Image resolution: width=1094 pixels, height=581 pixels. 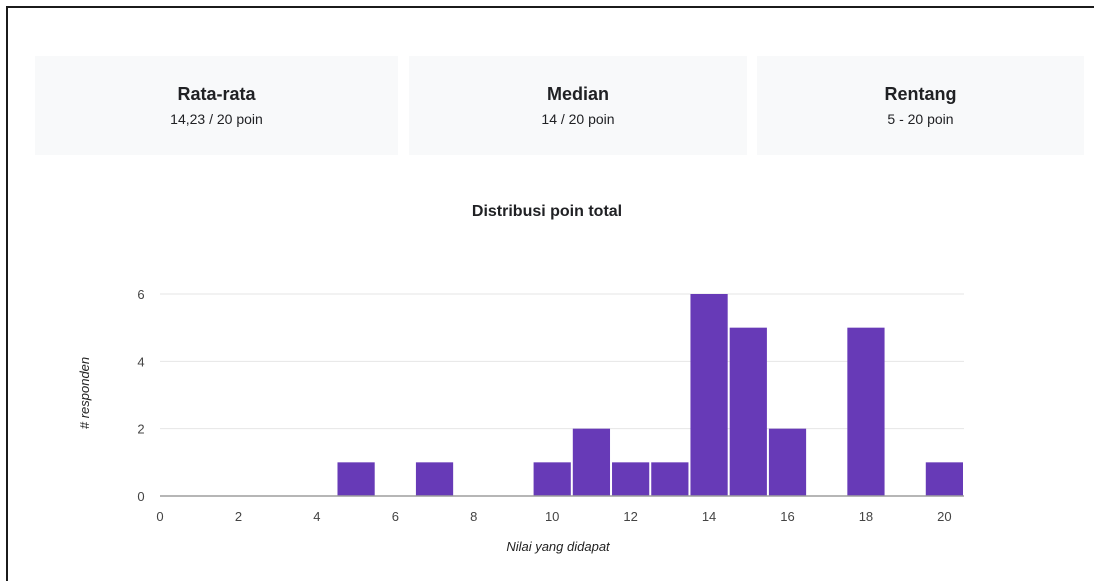 What do you see at coordinates (920, 94) in the screenshot?
I see `range-label: Rentang` at bounding box center [920, 94].